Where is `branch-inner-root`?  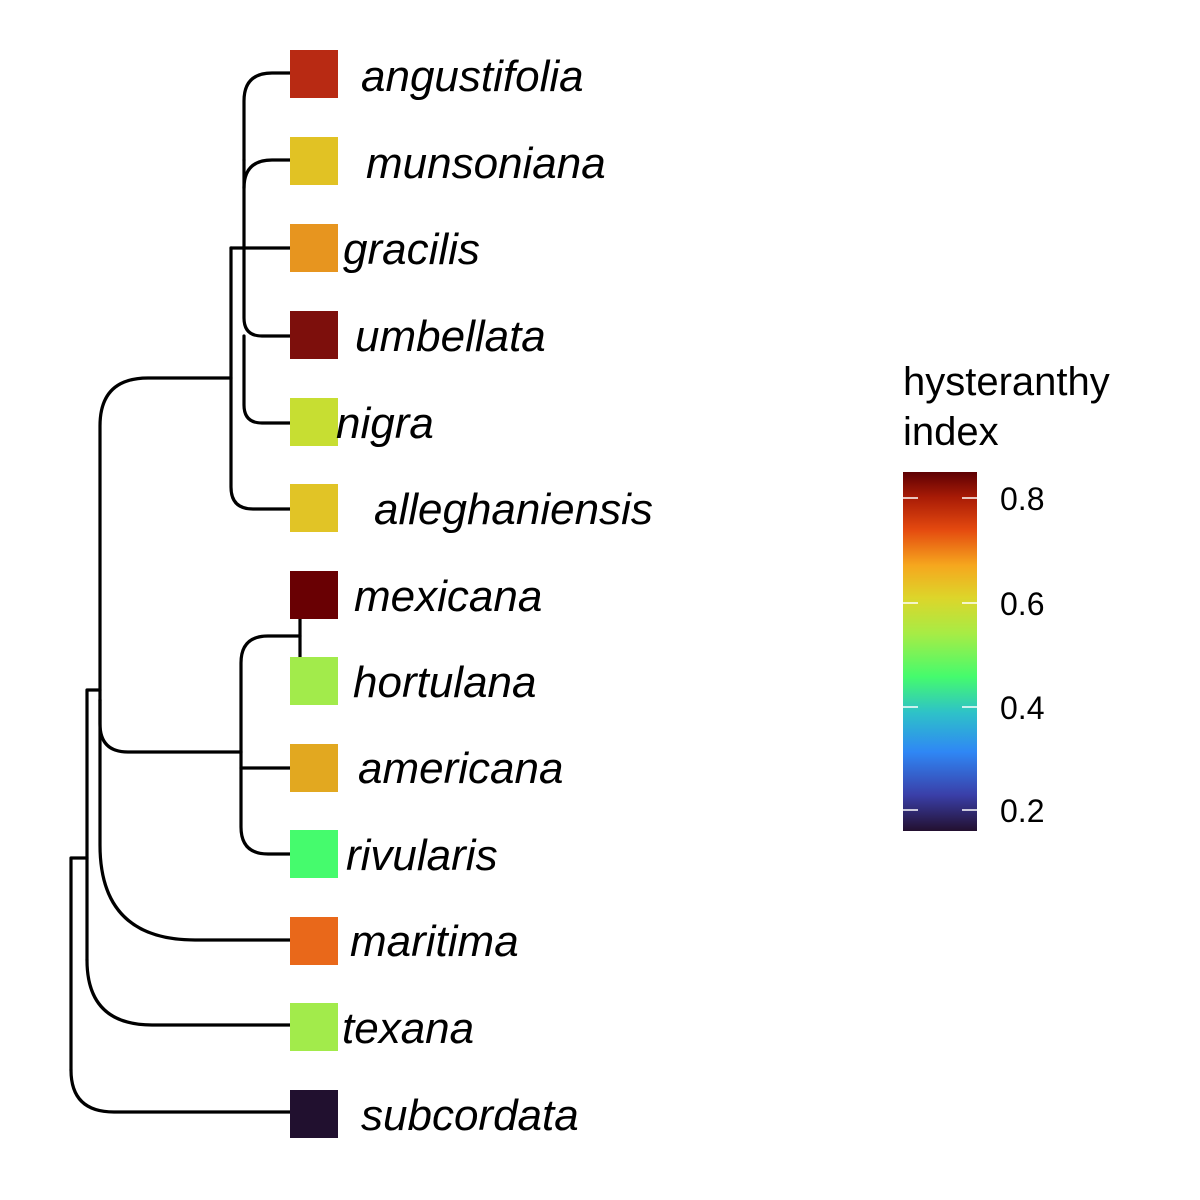 branch-inner-root is located at coordinates (93, 825).